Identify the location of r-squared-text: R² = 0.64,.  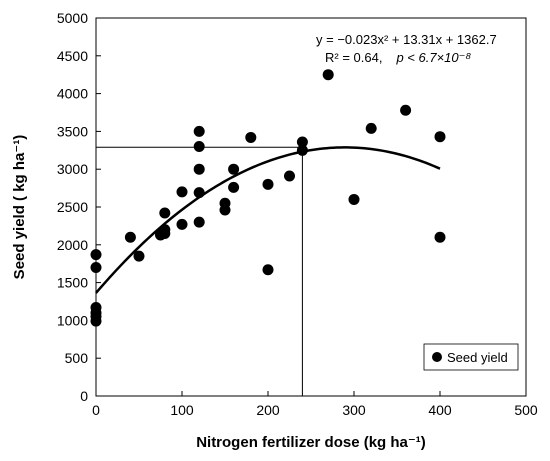
(353, 57).